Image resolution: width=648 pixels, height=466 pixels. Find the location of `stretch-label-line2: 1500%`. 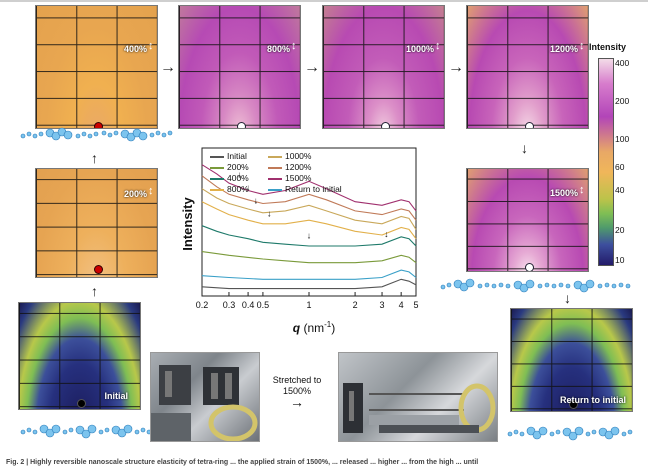

stretch-label-line2: 1500% is located at coordinates (297, 391).